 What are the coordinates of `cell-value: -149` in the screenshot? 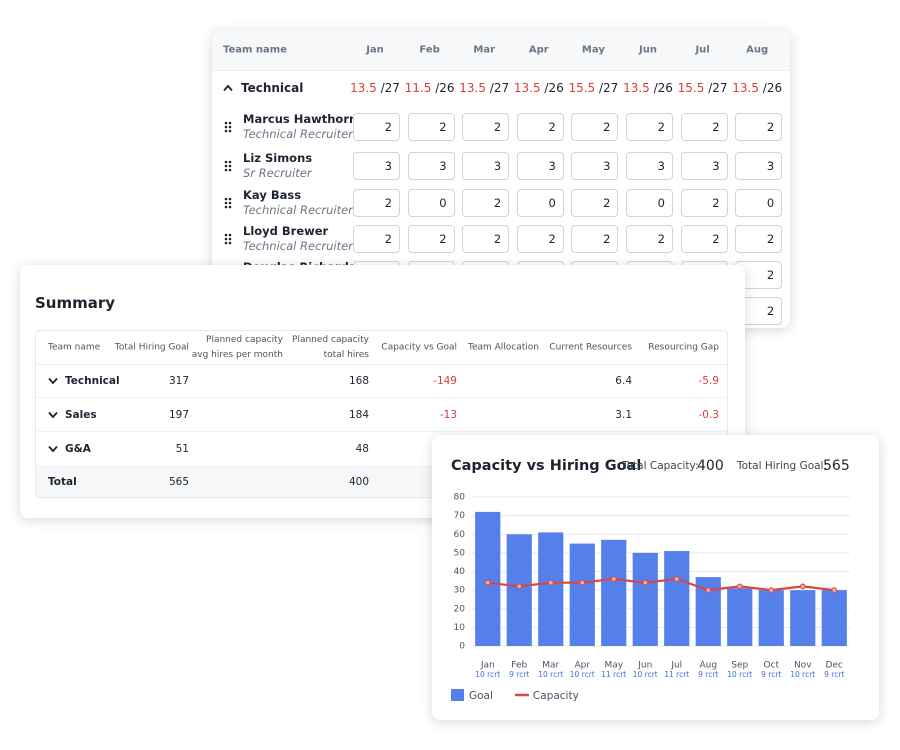 It's located at (445, 381).